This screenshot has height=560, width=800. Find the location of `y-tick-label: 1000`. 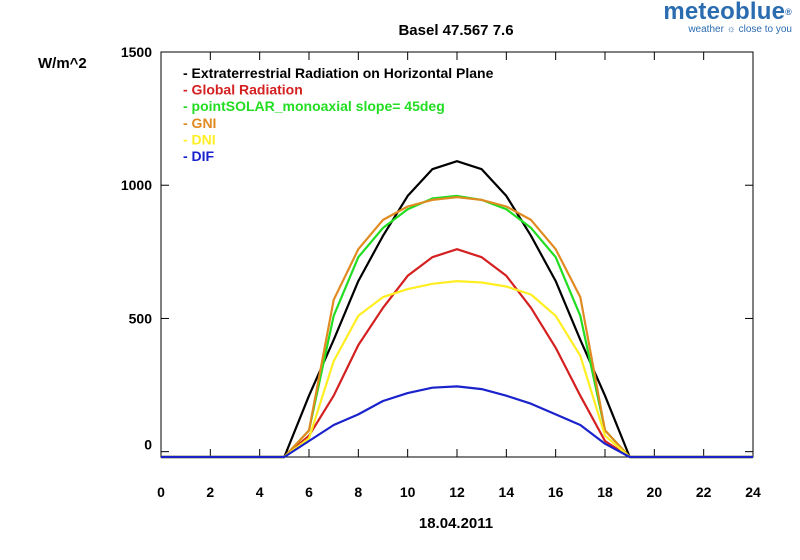

y-tick-label: 1000 is located at coordinates (136, 185).